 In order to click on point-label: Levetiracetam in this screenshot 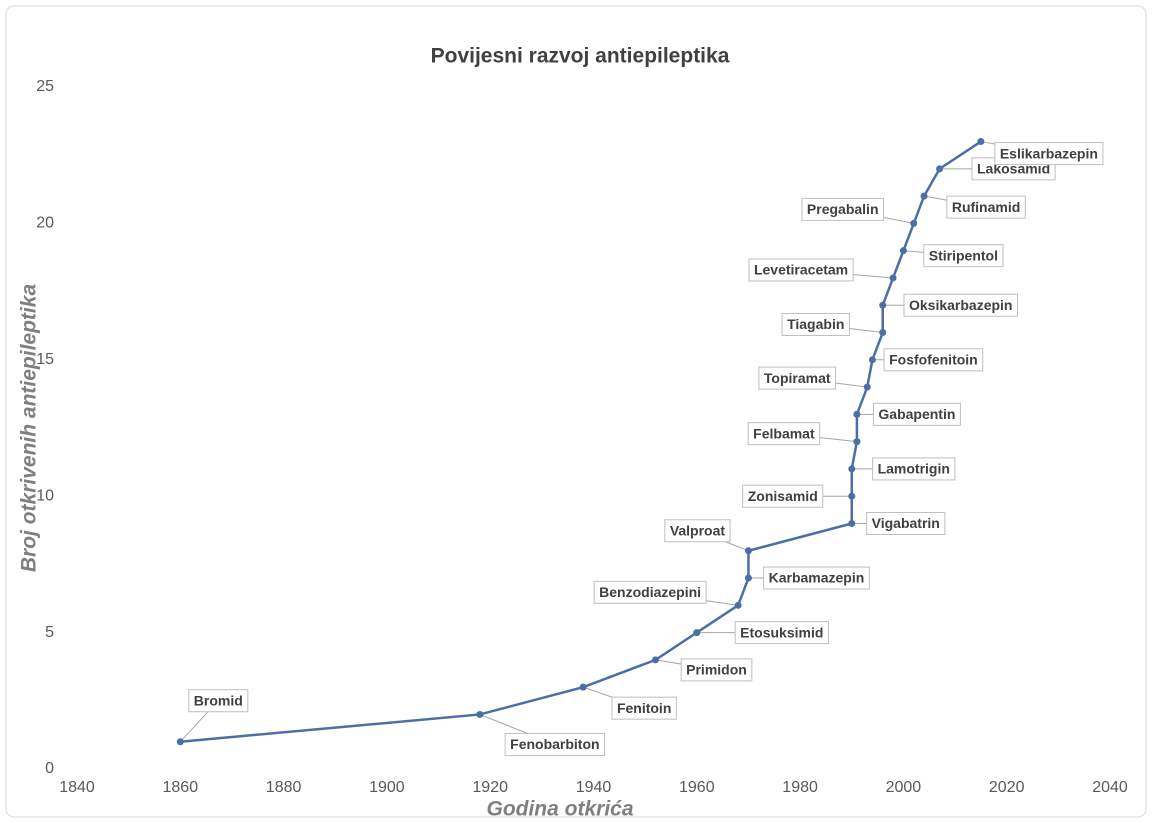, I will do `click(801, 270)`.